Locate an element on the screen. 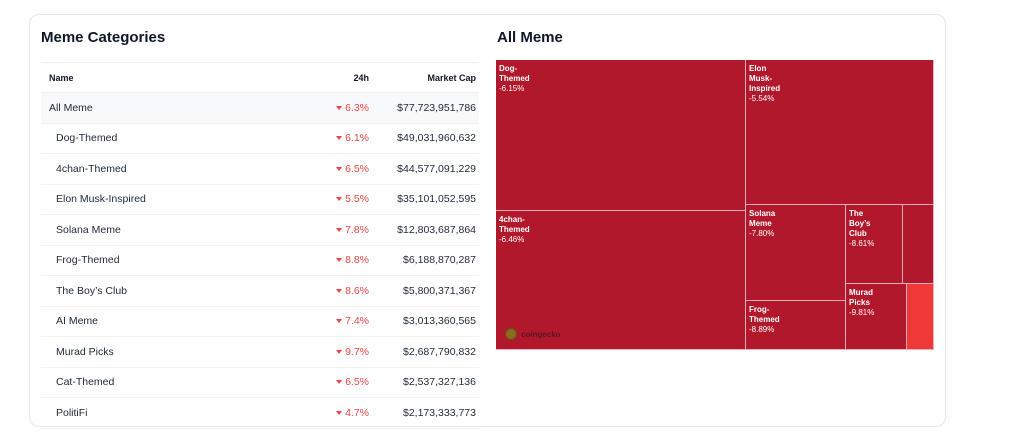 This screenshot has width=1024, height=444. tile-change: -6.46% is located at coordinates (512, 239).